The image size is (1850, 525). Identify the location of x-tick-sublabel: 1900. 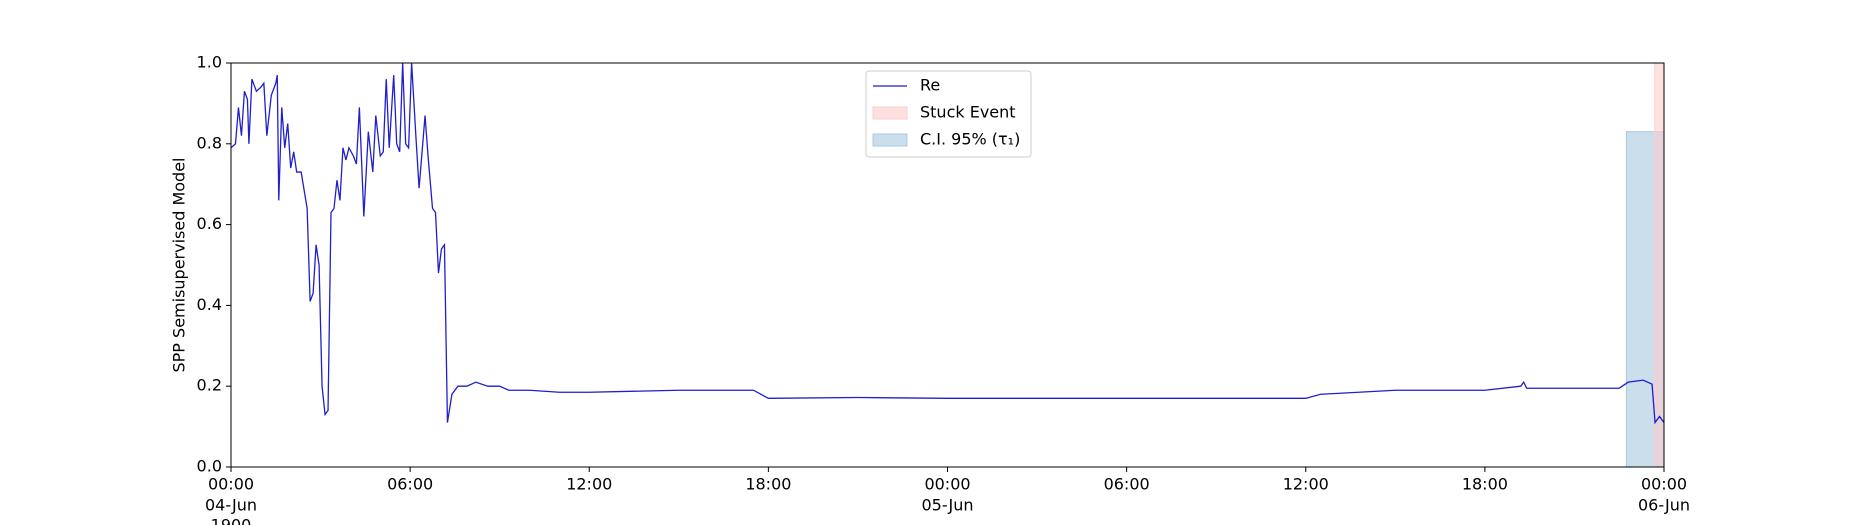
(231, 520).